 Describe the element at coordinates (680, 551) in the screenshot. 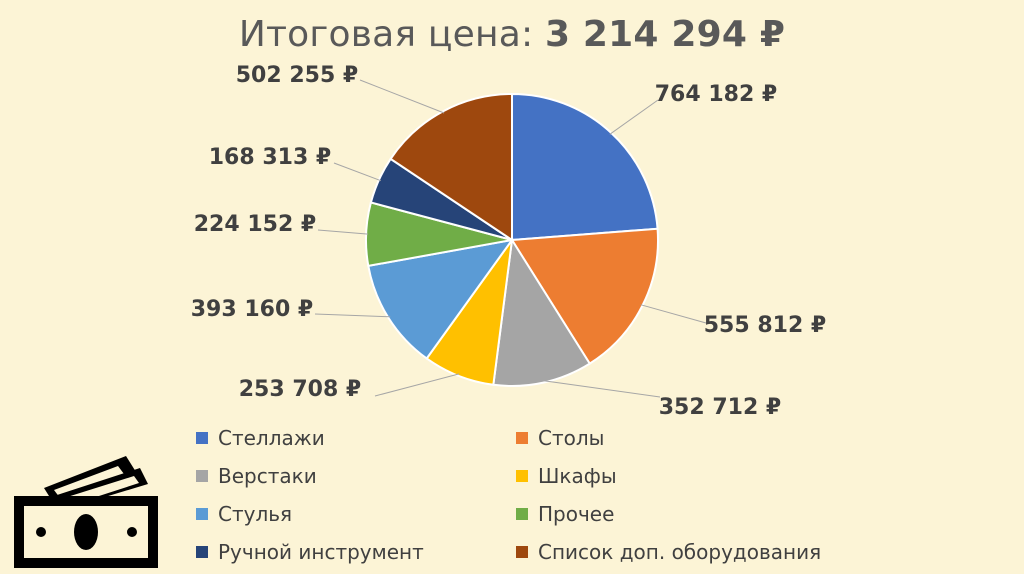

I see `legend-label: Список доп. оборудования` at that location.